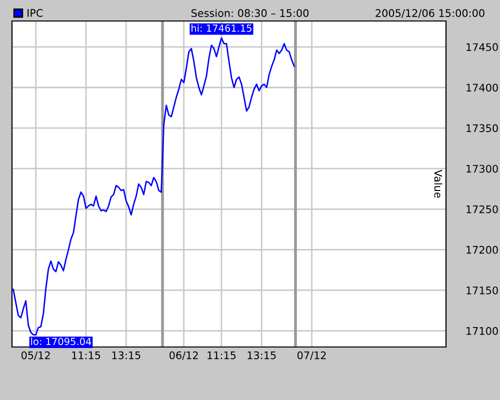  What do you see at coordinates (430, 13) in the screenshot?
I see `chart-subtitle: 2005/12/06 15:00:00` at bounding box center [430, 13].